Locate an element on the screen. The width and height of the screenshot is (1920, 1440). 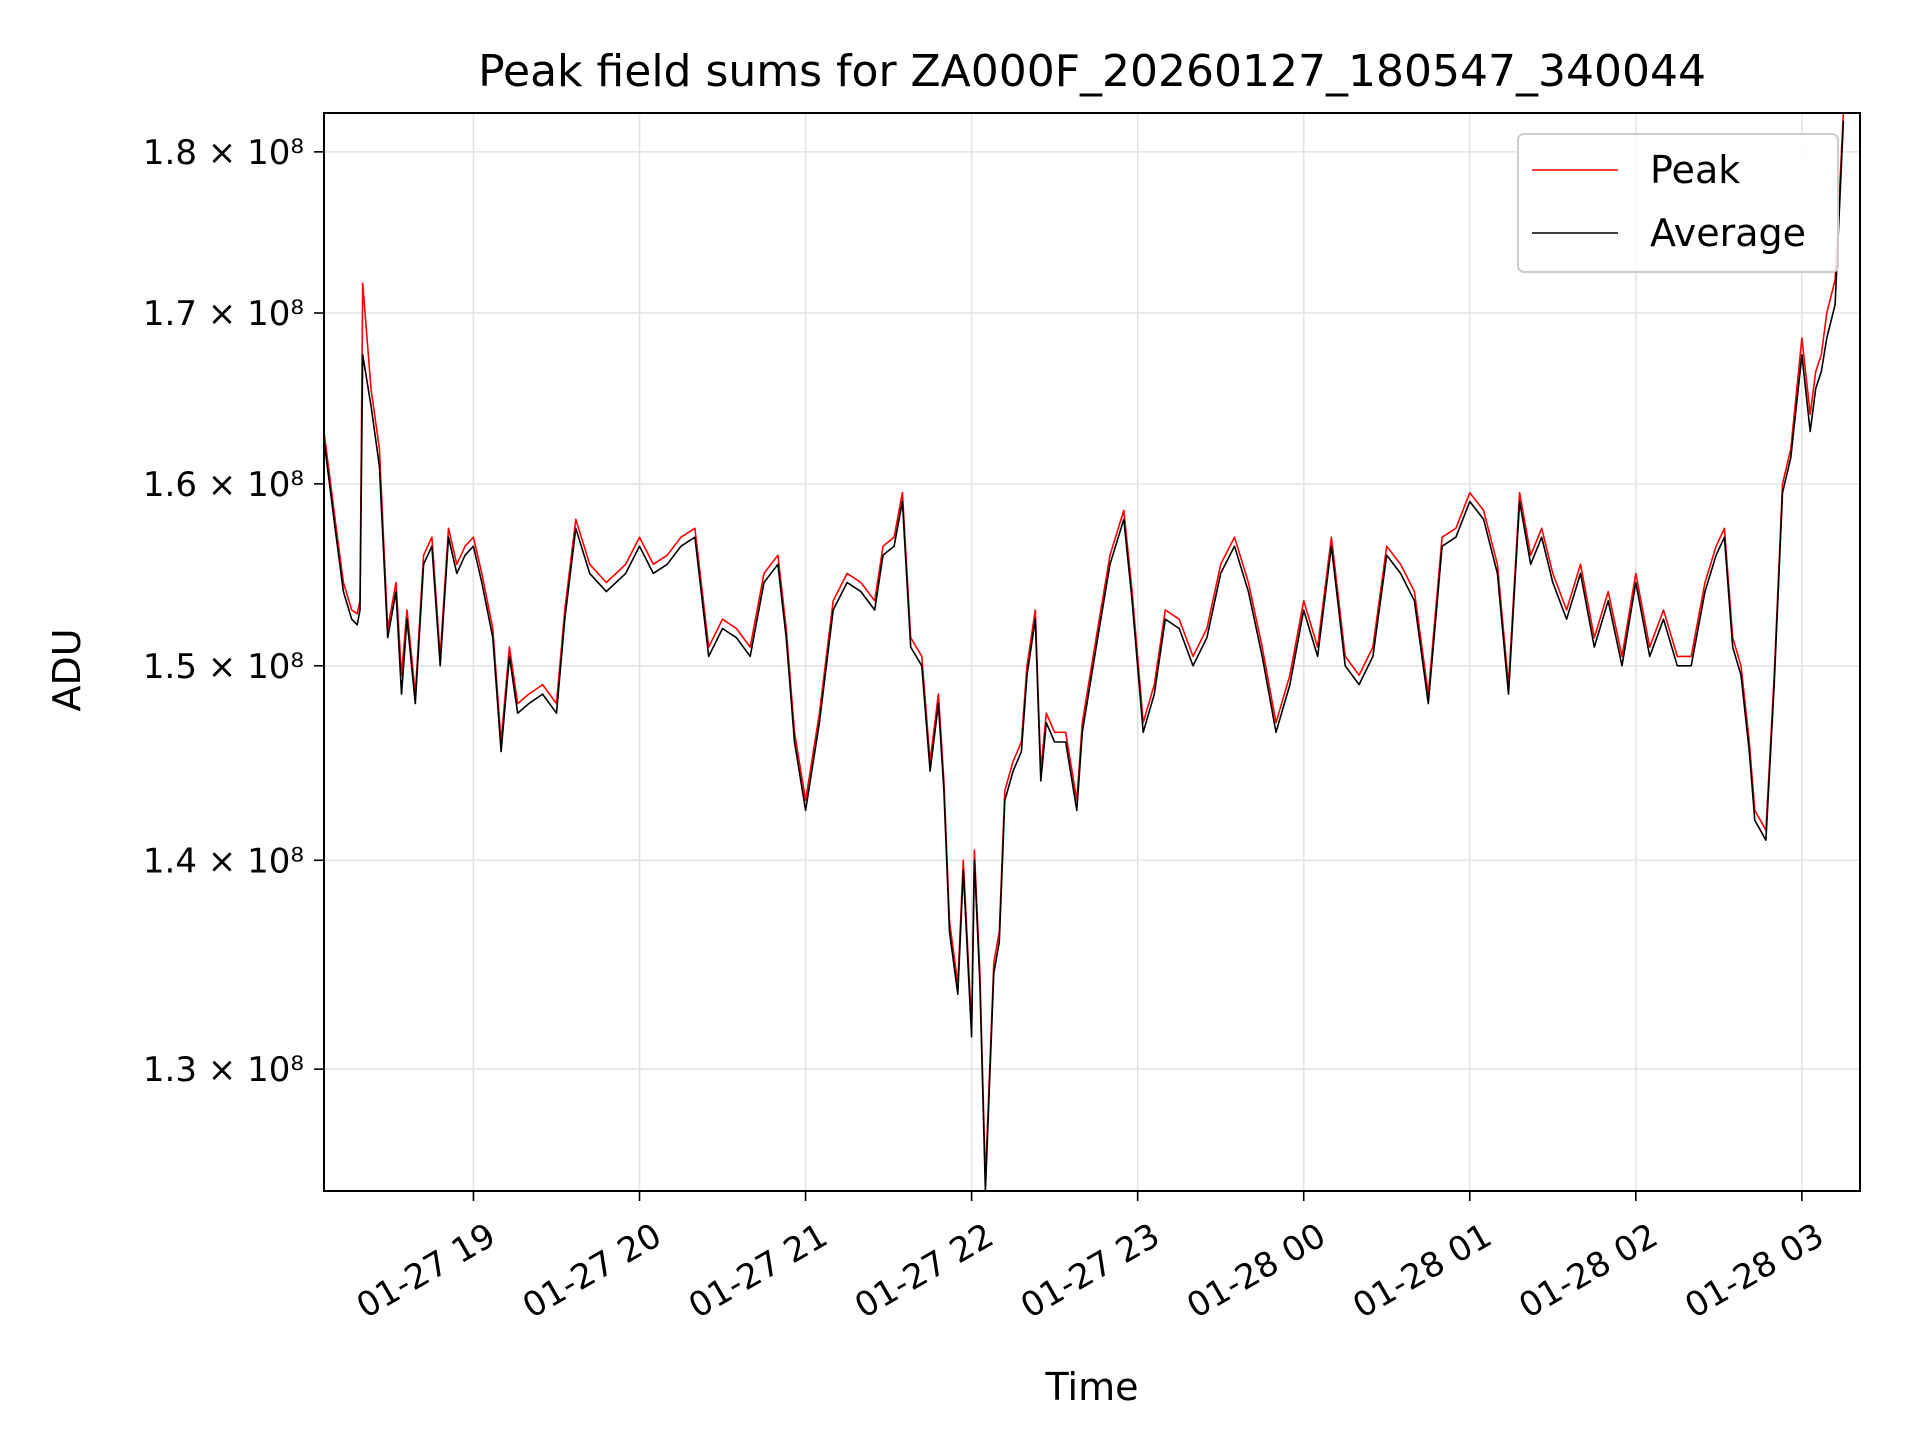
legend-box is located at coordinates (1678, 203).